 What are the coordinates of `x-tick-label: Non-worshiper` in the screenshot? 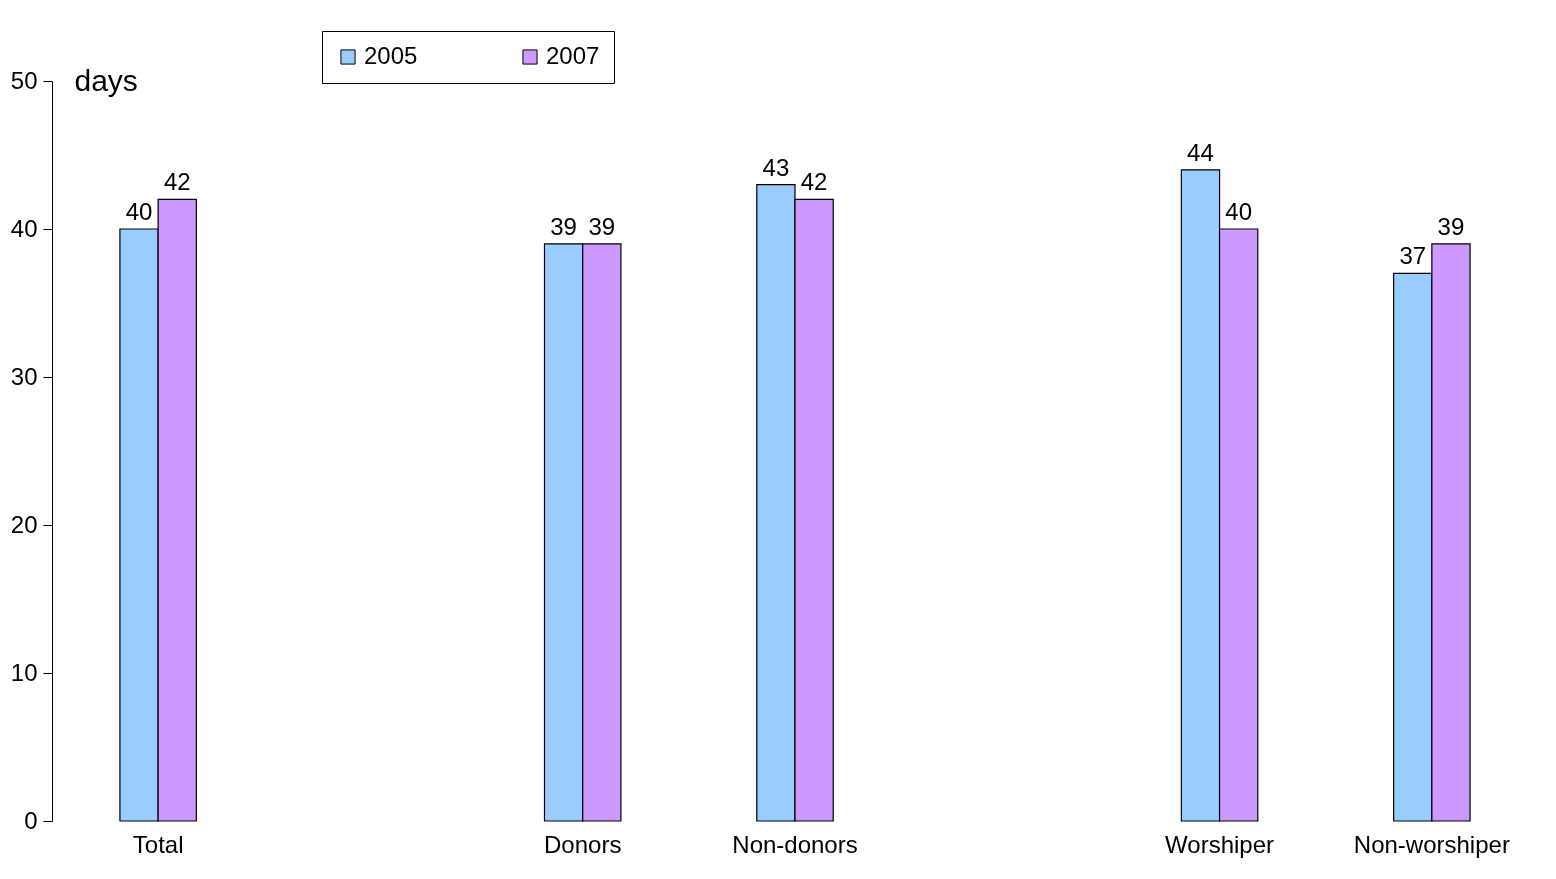 It's located at (1431, 844).